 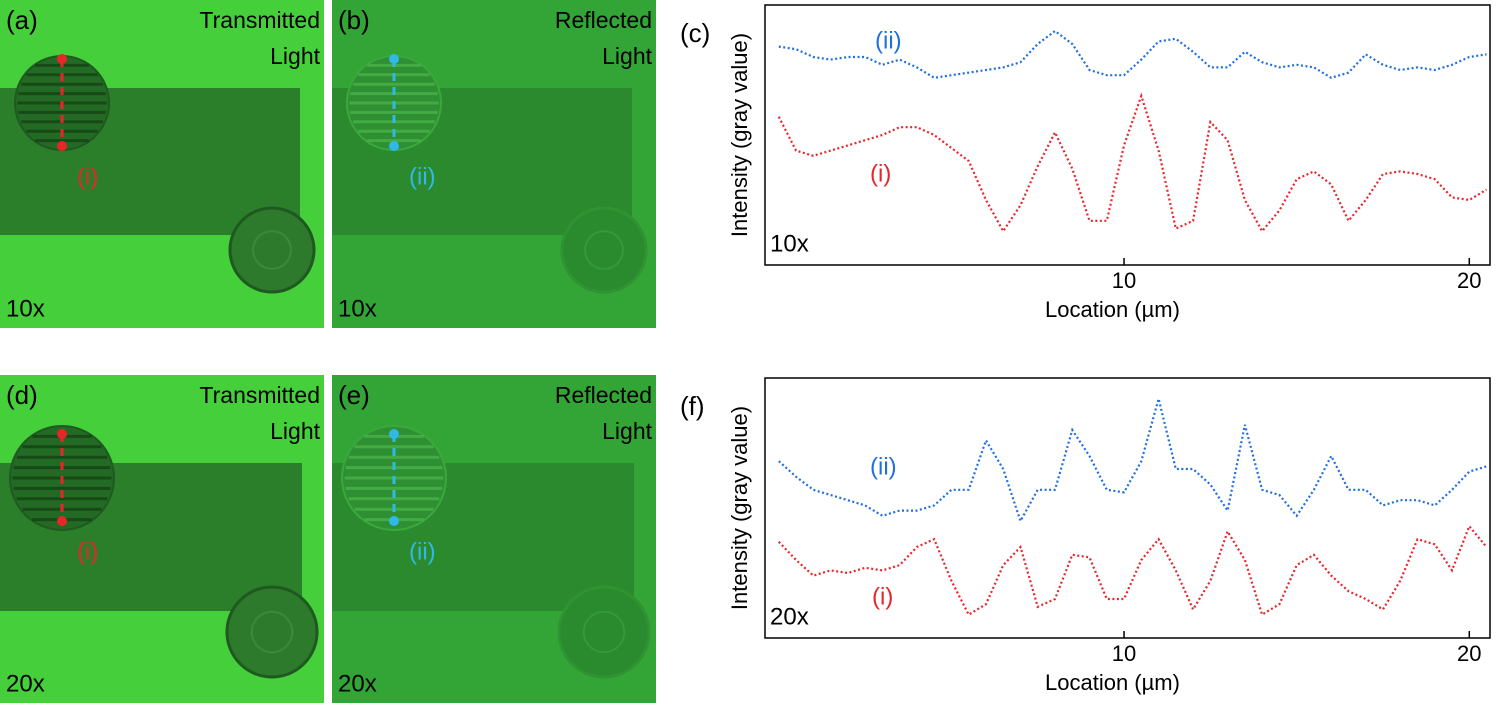 What do you see at coordinates (22, 20) in the screenshot?
I see `panel-label: (a)` at bounding box center [22, 20].